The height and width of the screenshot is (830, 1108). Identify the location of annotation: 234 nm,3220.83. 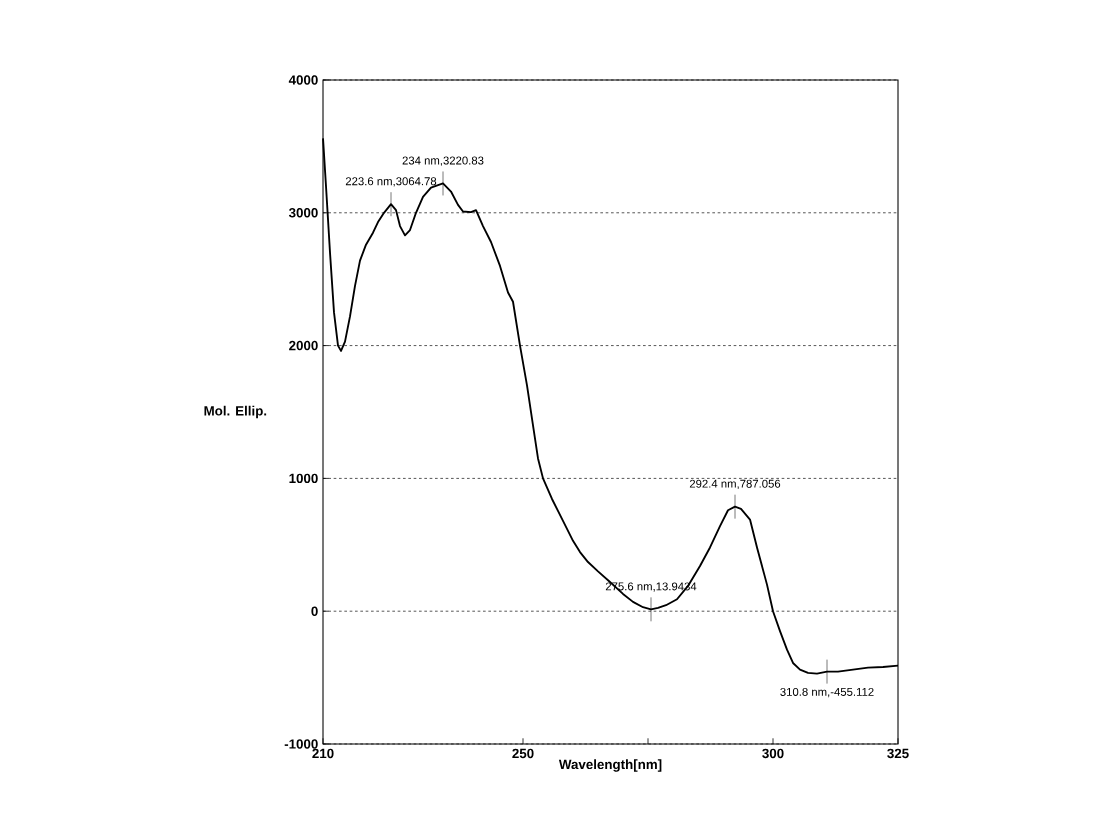
(443, 161).